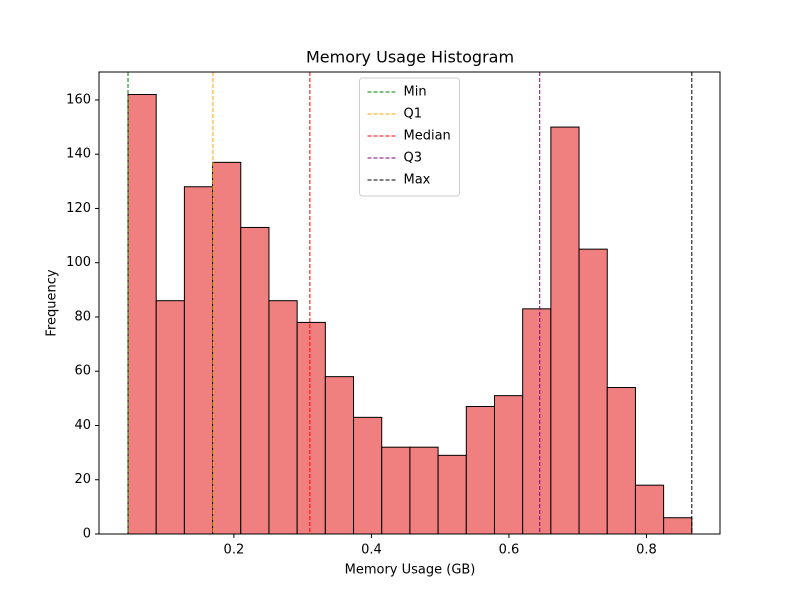  What do you see at coordinates (78, 154) in the screenshot?
I see `y-tick-label: 140` at bounding box center [78, 154].